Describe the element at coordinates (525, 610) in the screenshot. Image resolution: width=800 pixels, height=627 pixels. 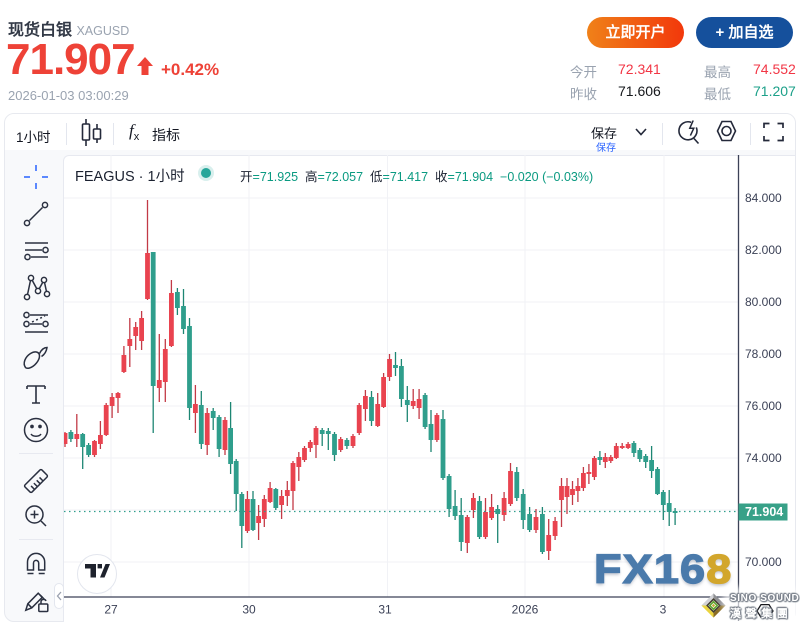
I see `svg-text: 2026` at that location.